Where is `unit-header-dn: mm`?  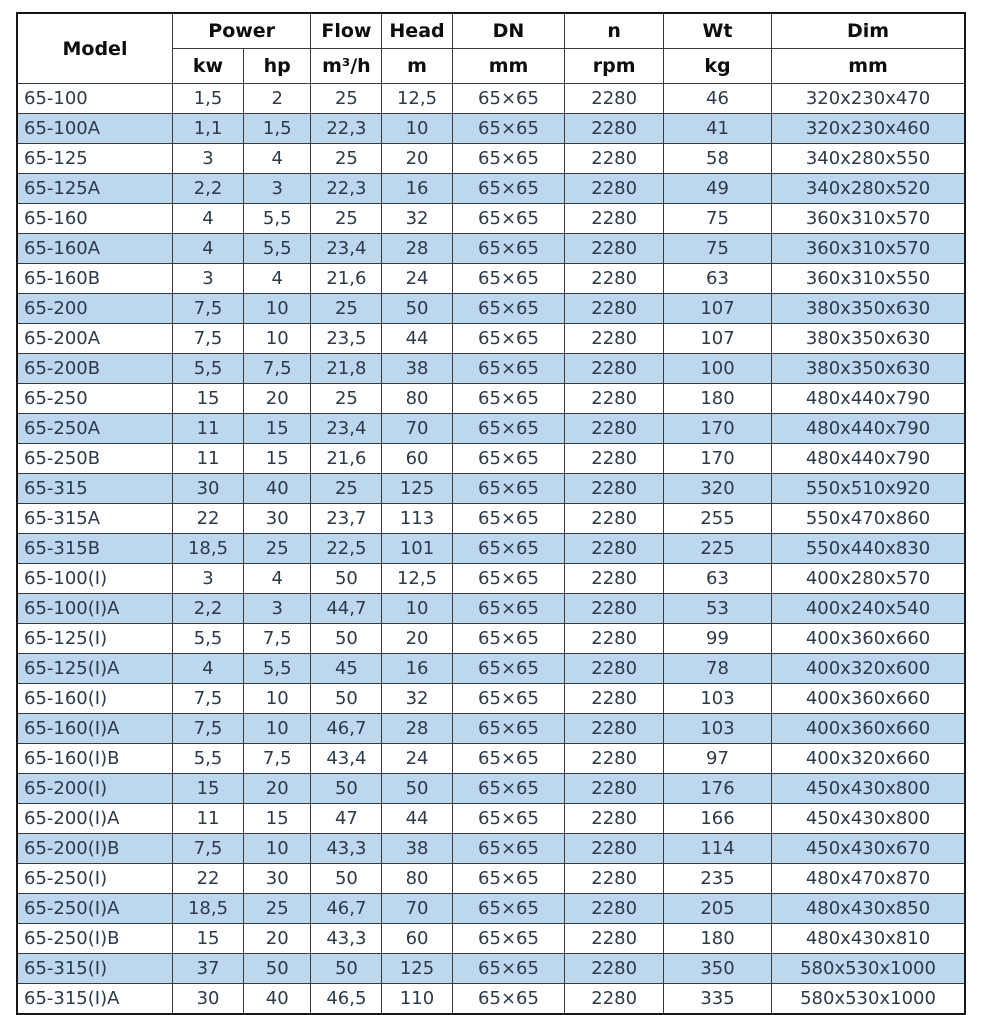 unit-header-dn: mm is located at coordinates (508, 66).